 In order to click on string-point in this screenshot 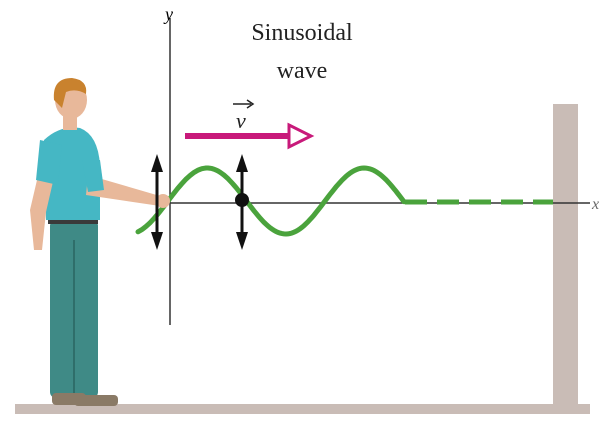, I will do `click(242, 200)`.